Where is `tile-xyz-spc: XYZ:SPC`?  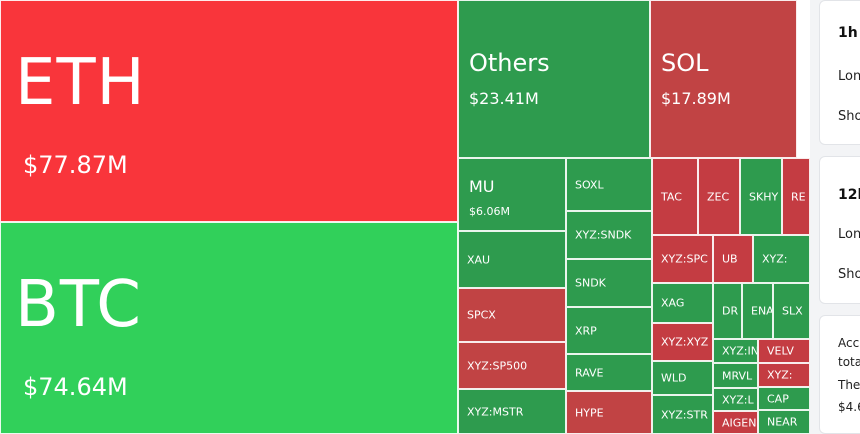
tile-xyz-spc: XYZ:SPC is located at coordinates (682, 259).